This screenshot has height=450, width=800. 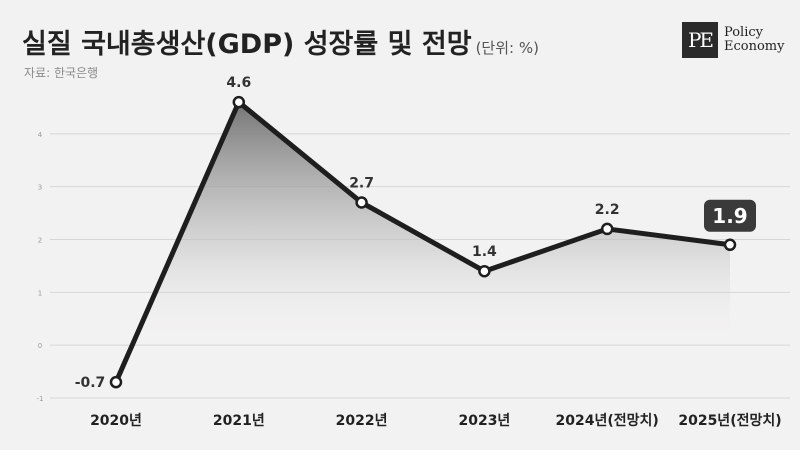 I want to click on y-tick-label: 0, so click(x=40, y=346).